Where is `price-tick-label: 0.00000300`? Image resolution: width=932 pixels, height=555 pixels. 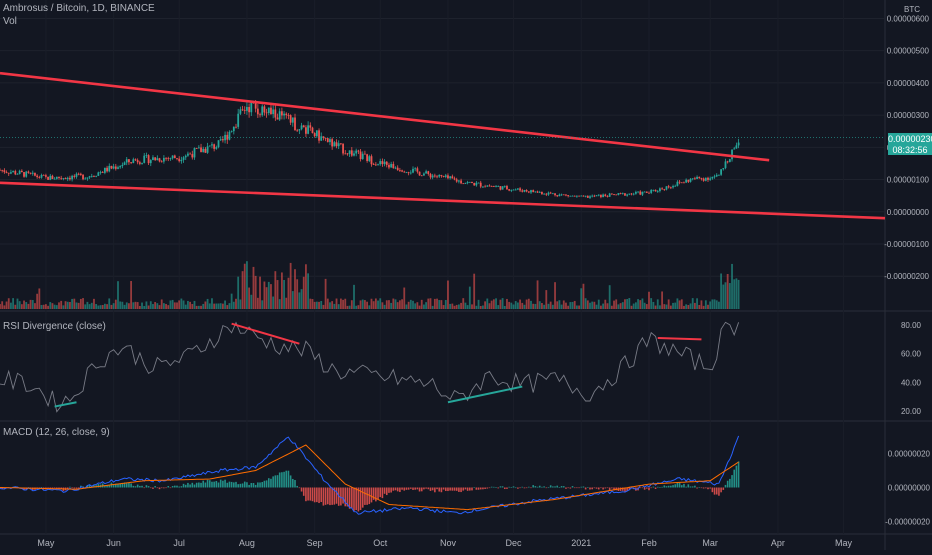 price-tick-label: 0.00000300 is located at coordinates (908, 115).